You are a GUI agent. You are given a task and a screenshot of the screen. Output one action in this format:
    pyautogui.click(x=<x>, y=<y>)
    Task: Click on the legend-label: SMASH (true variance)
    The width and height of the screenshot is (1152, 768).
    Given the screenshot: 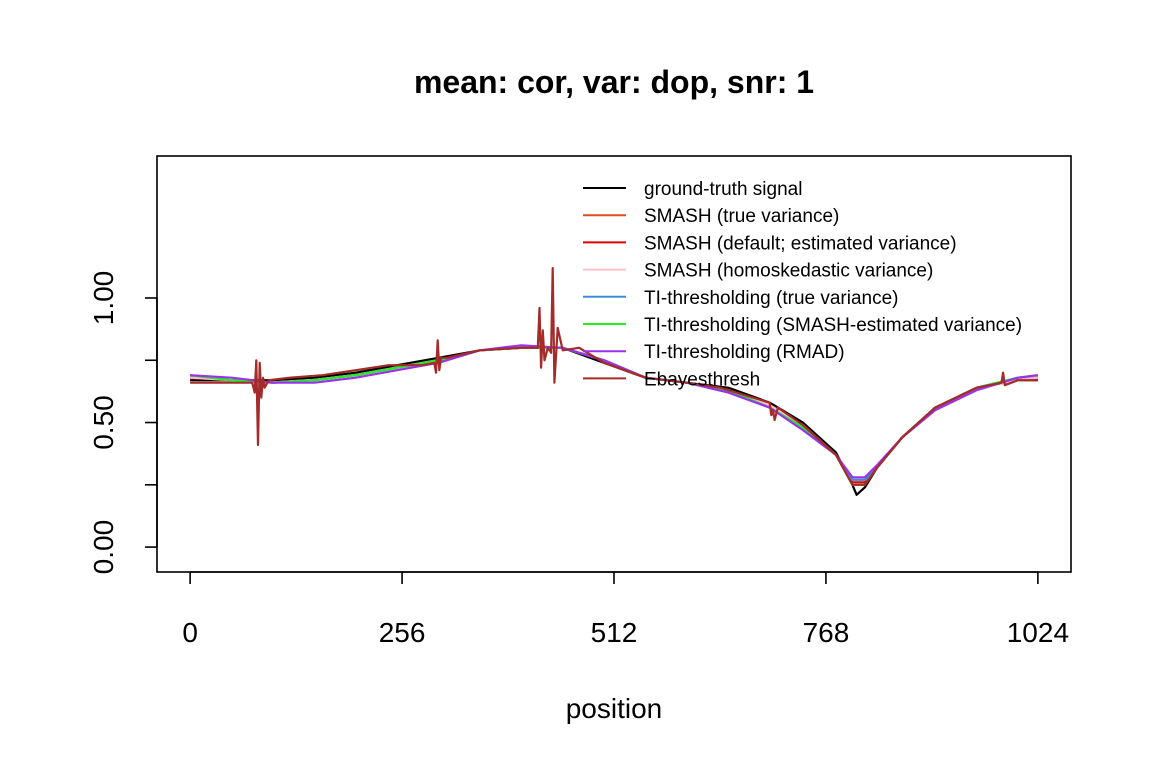 What is the action you would take?
    pyautogui.click(x=741, y=216)
    